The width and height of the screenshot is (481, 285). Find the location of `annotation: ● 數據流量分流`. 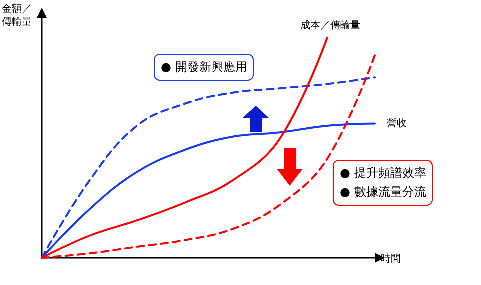

annotation: ● 數據流量分流 is located at coordinates (383, 192).